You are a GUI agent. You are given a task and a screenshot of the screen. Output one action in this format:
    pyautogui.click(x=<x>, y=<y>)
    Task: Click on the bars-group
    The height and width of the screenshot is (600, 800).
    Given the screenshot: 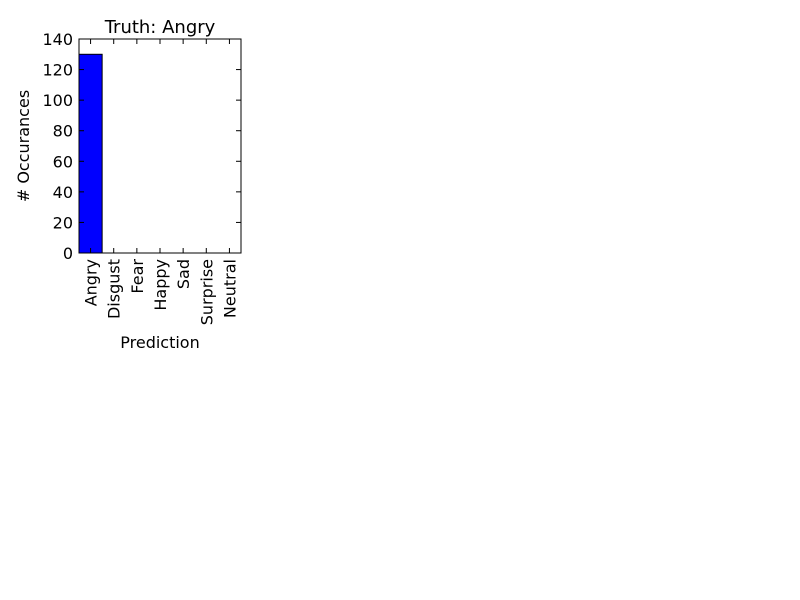 What is the action you would take?
    pyautogui.click(x=90, y=153)
    